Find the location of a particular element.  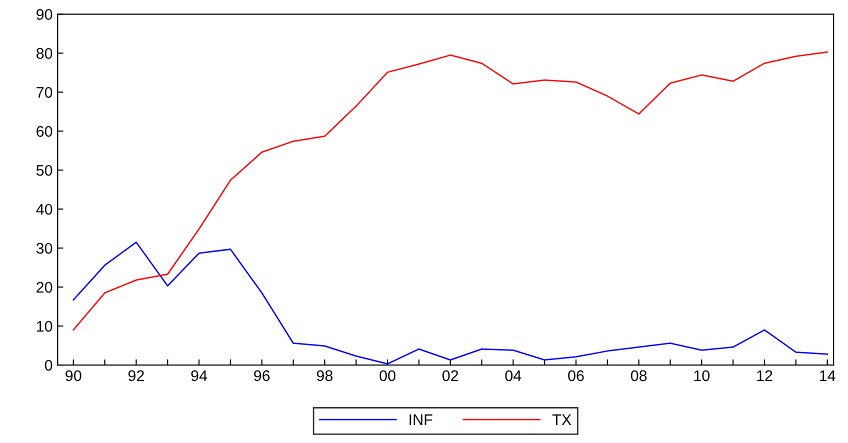

x-tick-label: 08 is located at coordinates (638, 376).